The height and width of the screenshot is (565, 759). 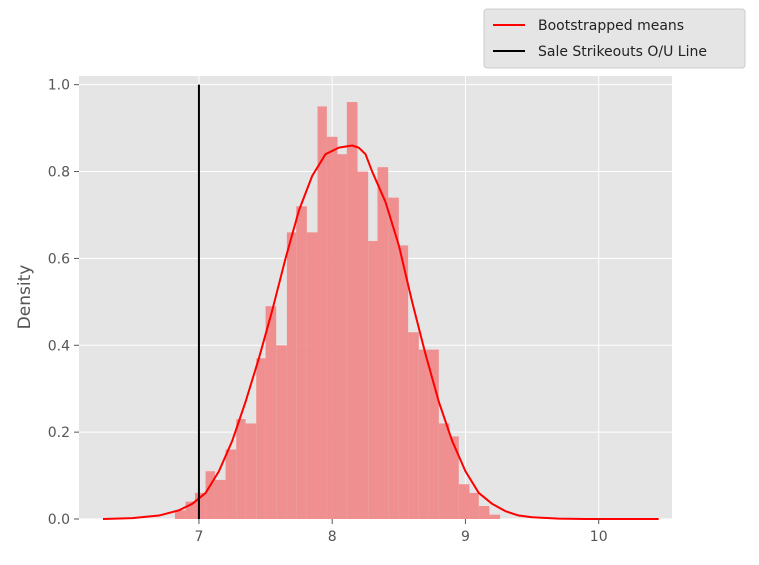 I want to click on x-tick-label: 10, so click(x=599, y=537).